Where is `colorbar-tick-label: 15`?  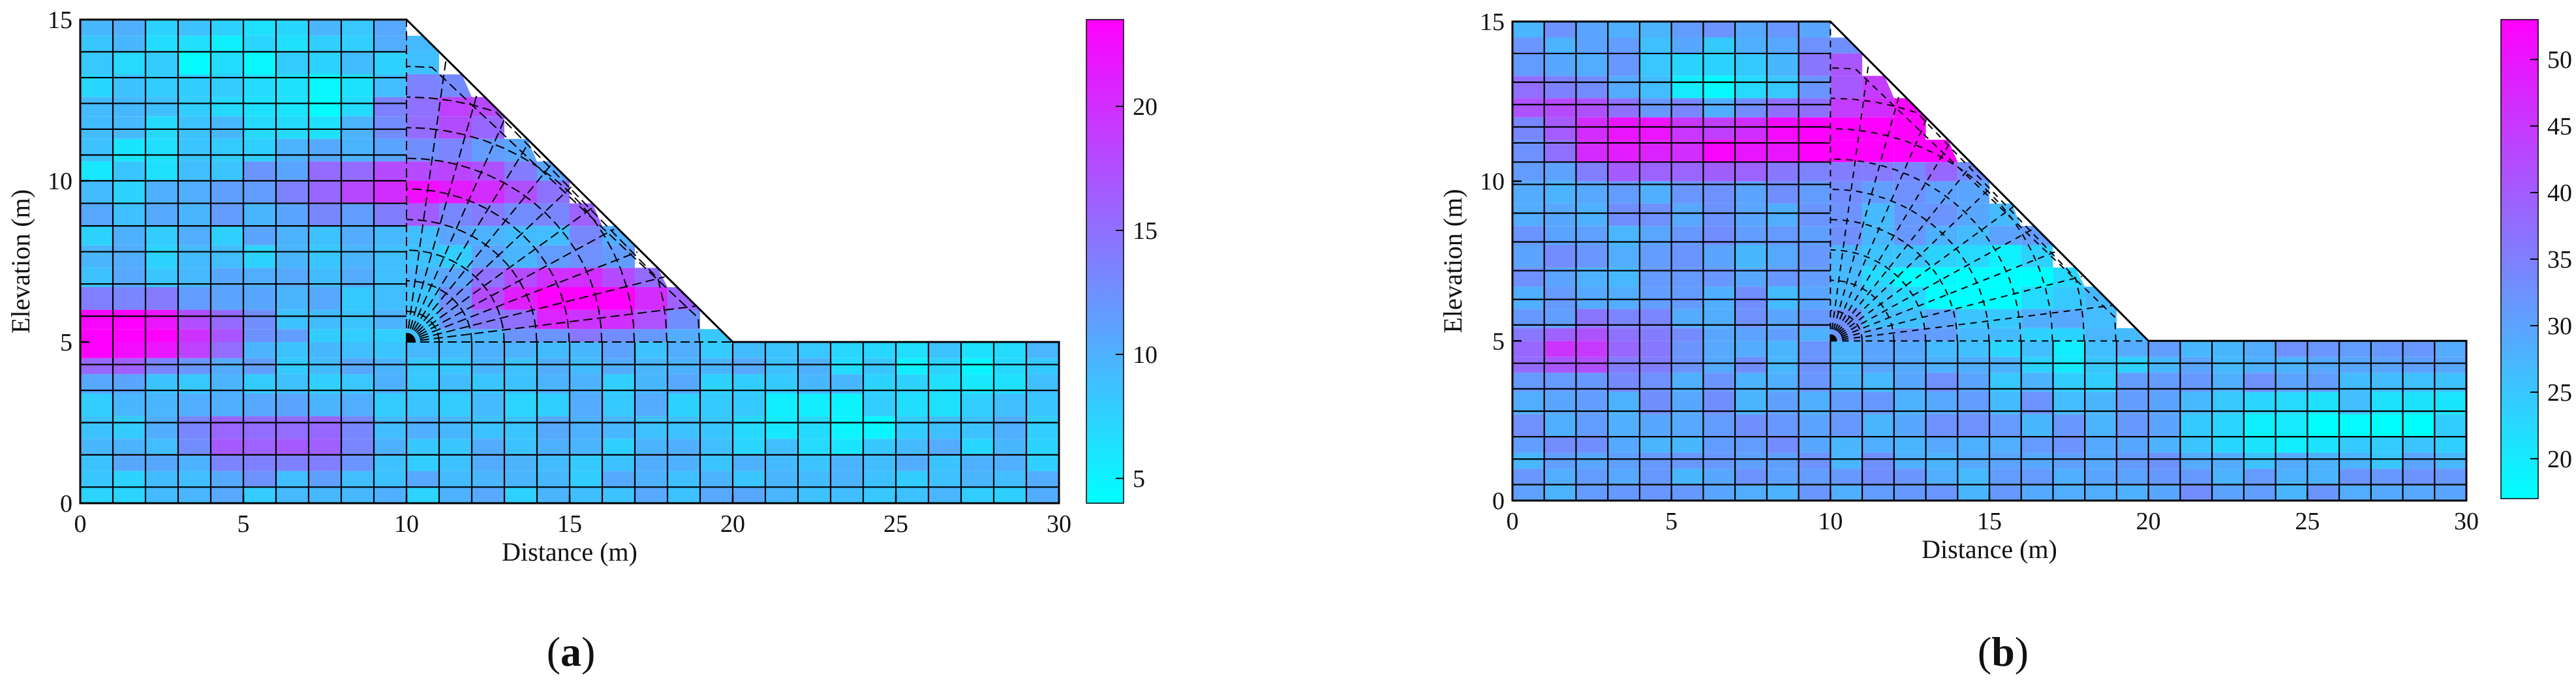 colorbar-tick-label: 15 is located at coordinates (1145, 231).